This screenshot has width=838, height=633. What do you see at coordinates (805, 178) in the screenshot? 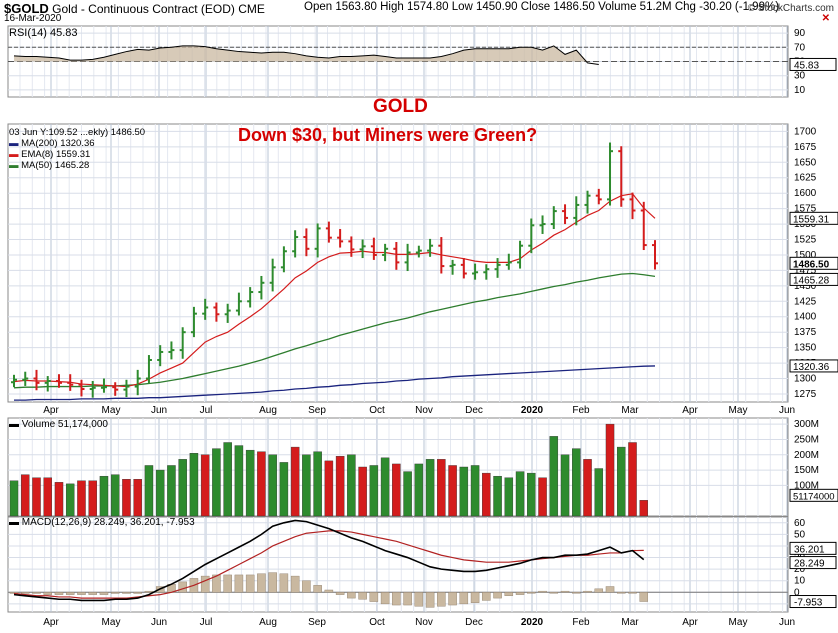
I see `price-tick-label: 1625` at bounding box center [805, 178].